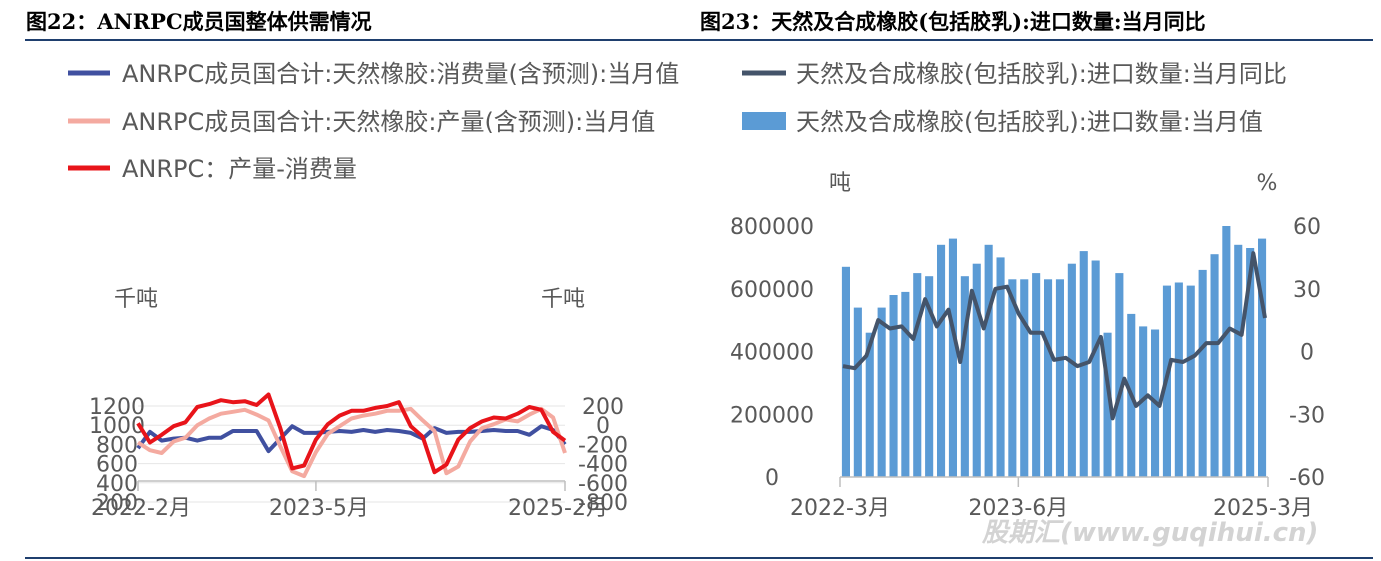  What do you see at coordinates (563, 299) in the screenshot?
I see `y-axis-unit-right: 千吨` at bounding box center [563, 299].